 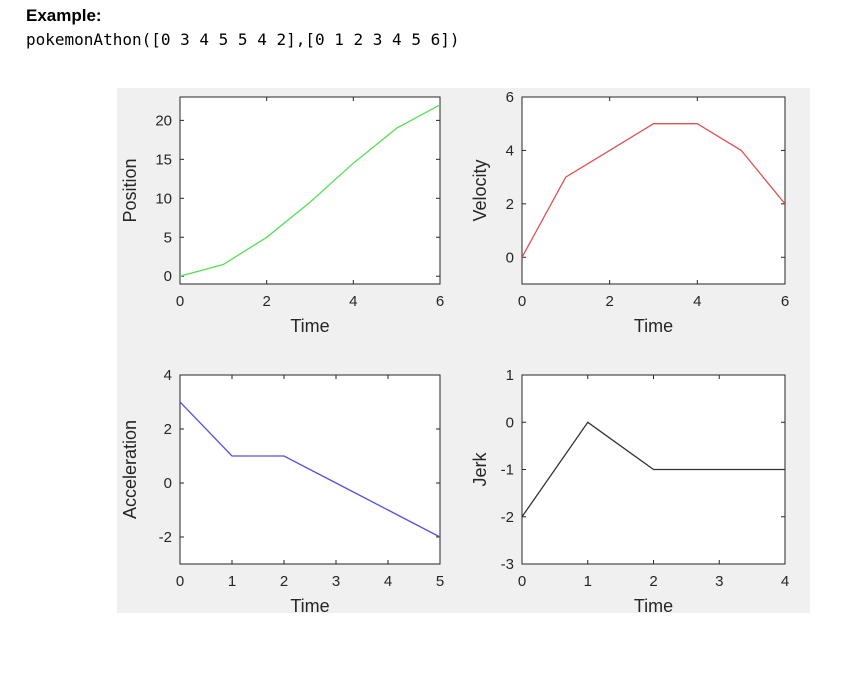 I want to click on y-axis-title: Acceleration, so click(x=130, y=469).